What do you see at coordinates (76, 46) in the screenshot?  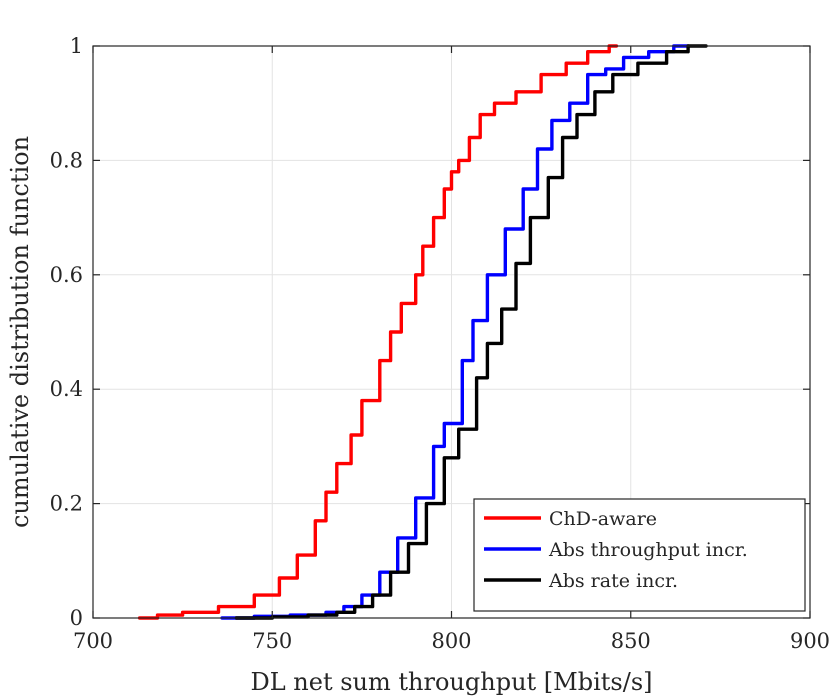 I see `y-tick-label: 1` at bounding box center [76, 46].